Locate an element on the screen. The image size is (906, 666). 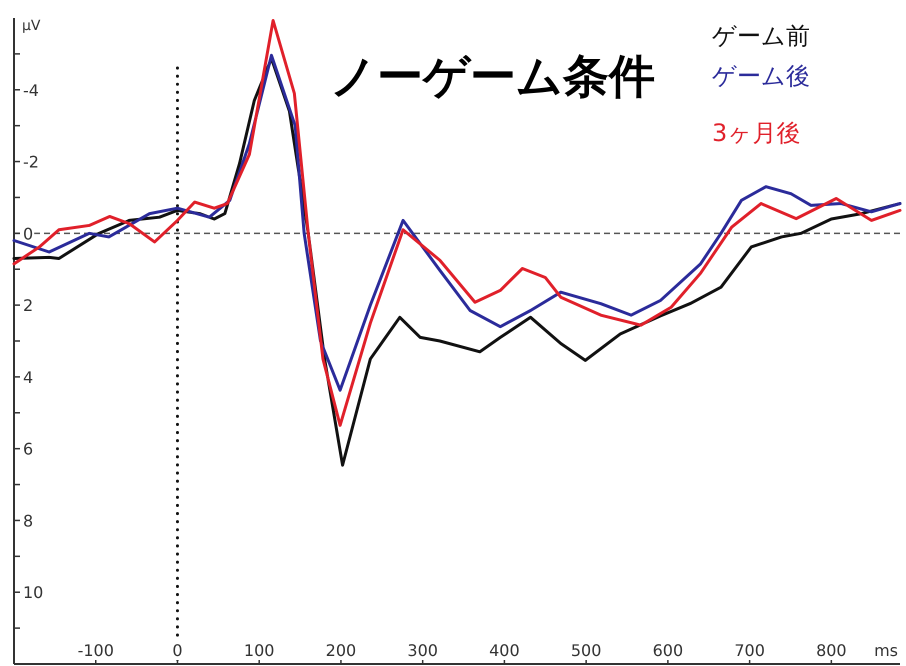
x-tick-label: 200 is located at coordinates (341, 650).